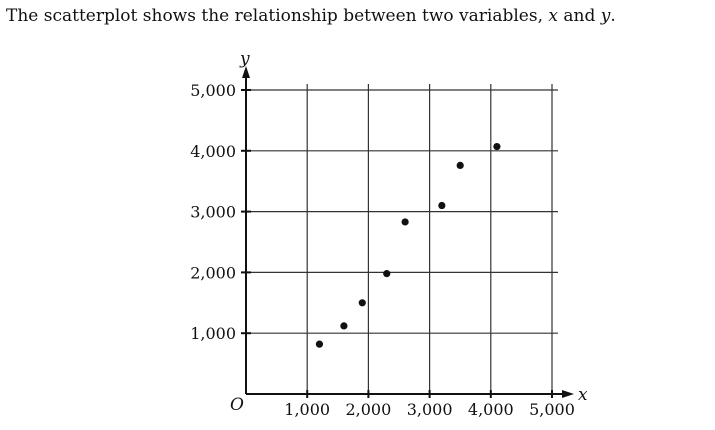 This screenshot has width=715, height=430. What do you see at coordinates (552, 409) in the screenshot?
I see `x-tick-label: 5,000` at bounding box center [552, 409].